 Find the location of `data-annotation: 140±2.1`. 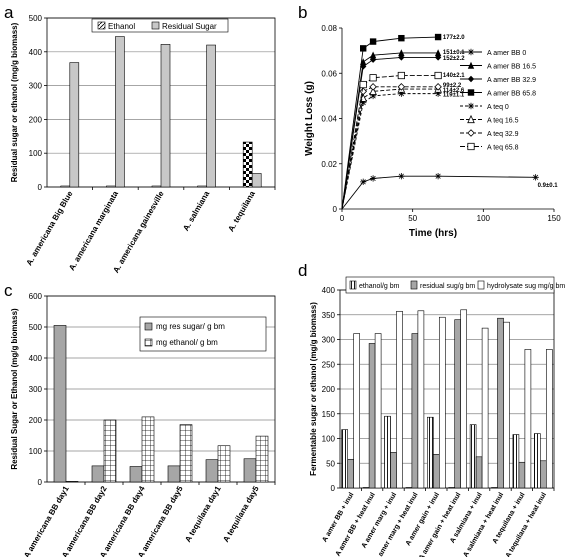

data-annotation: 140±2.1 is located at coordinates (454, 76).